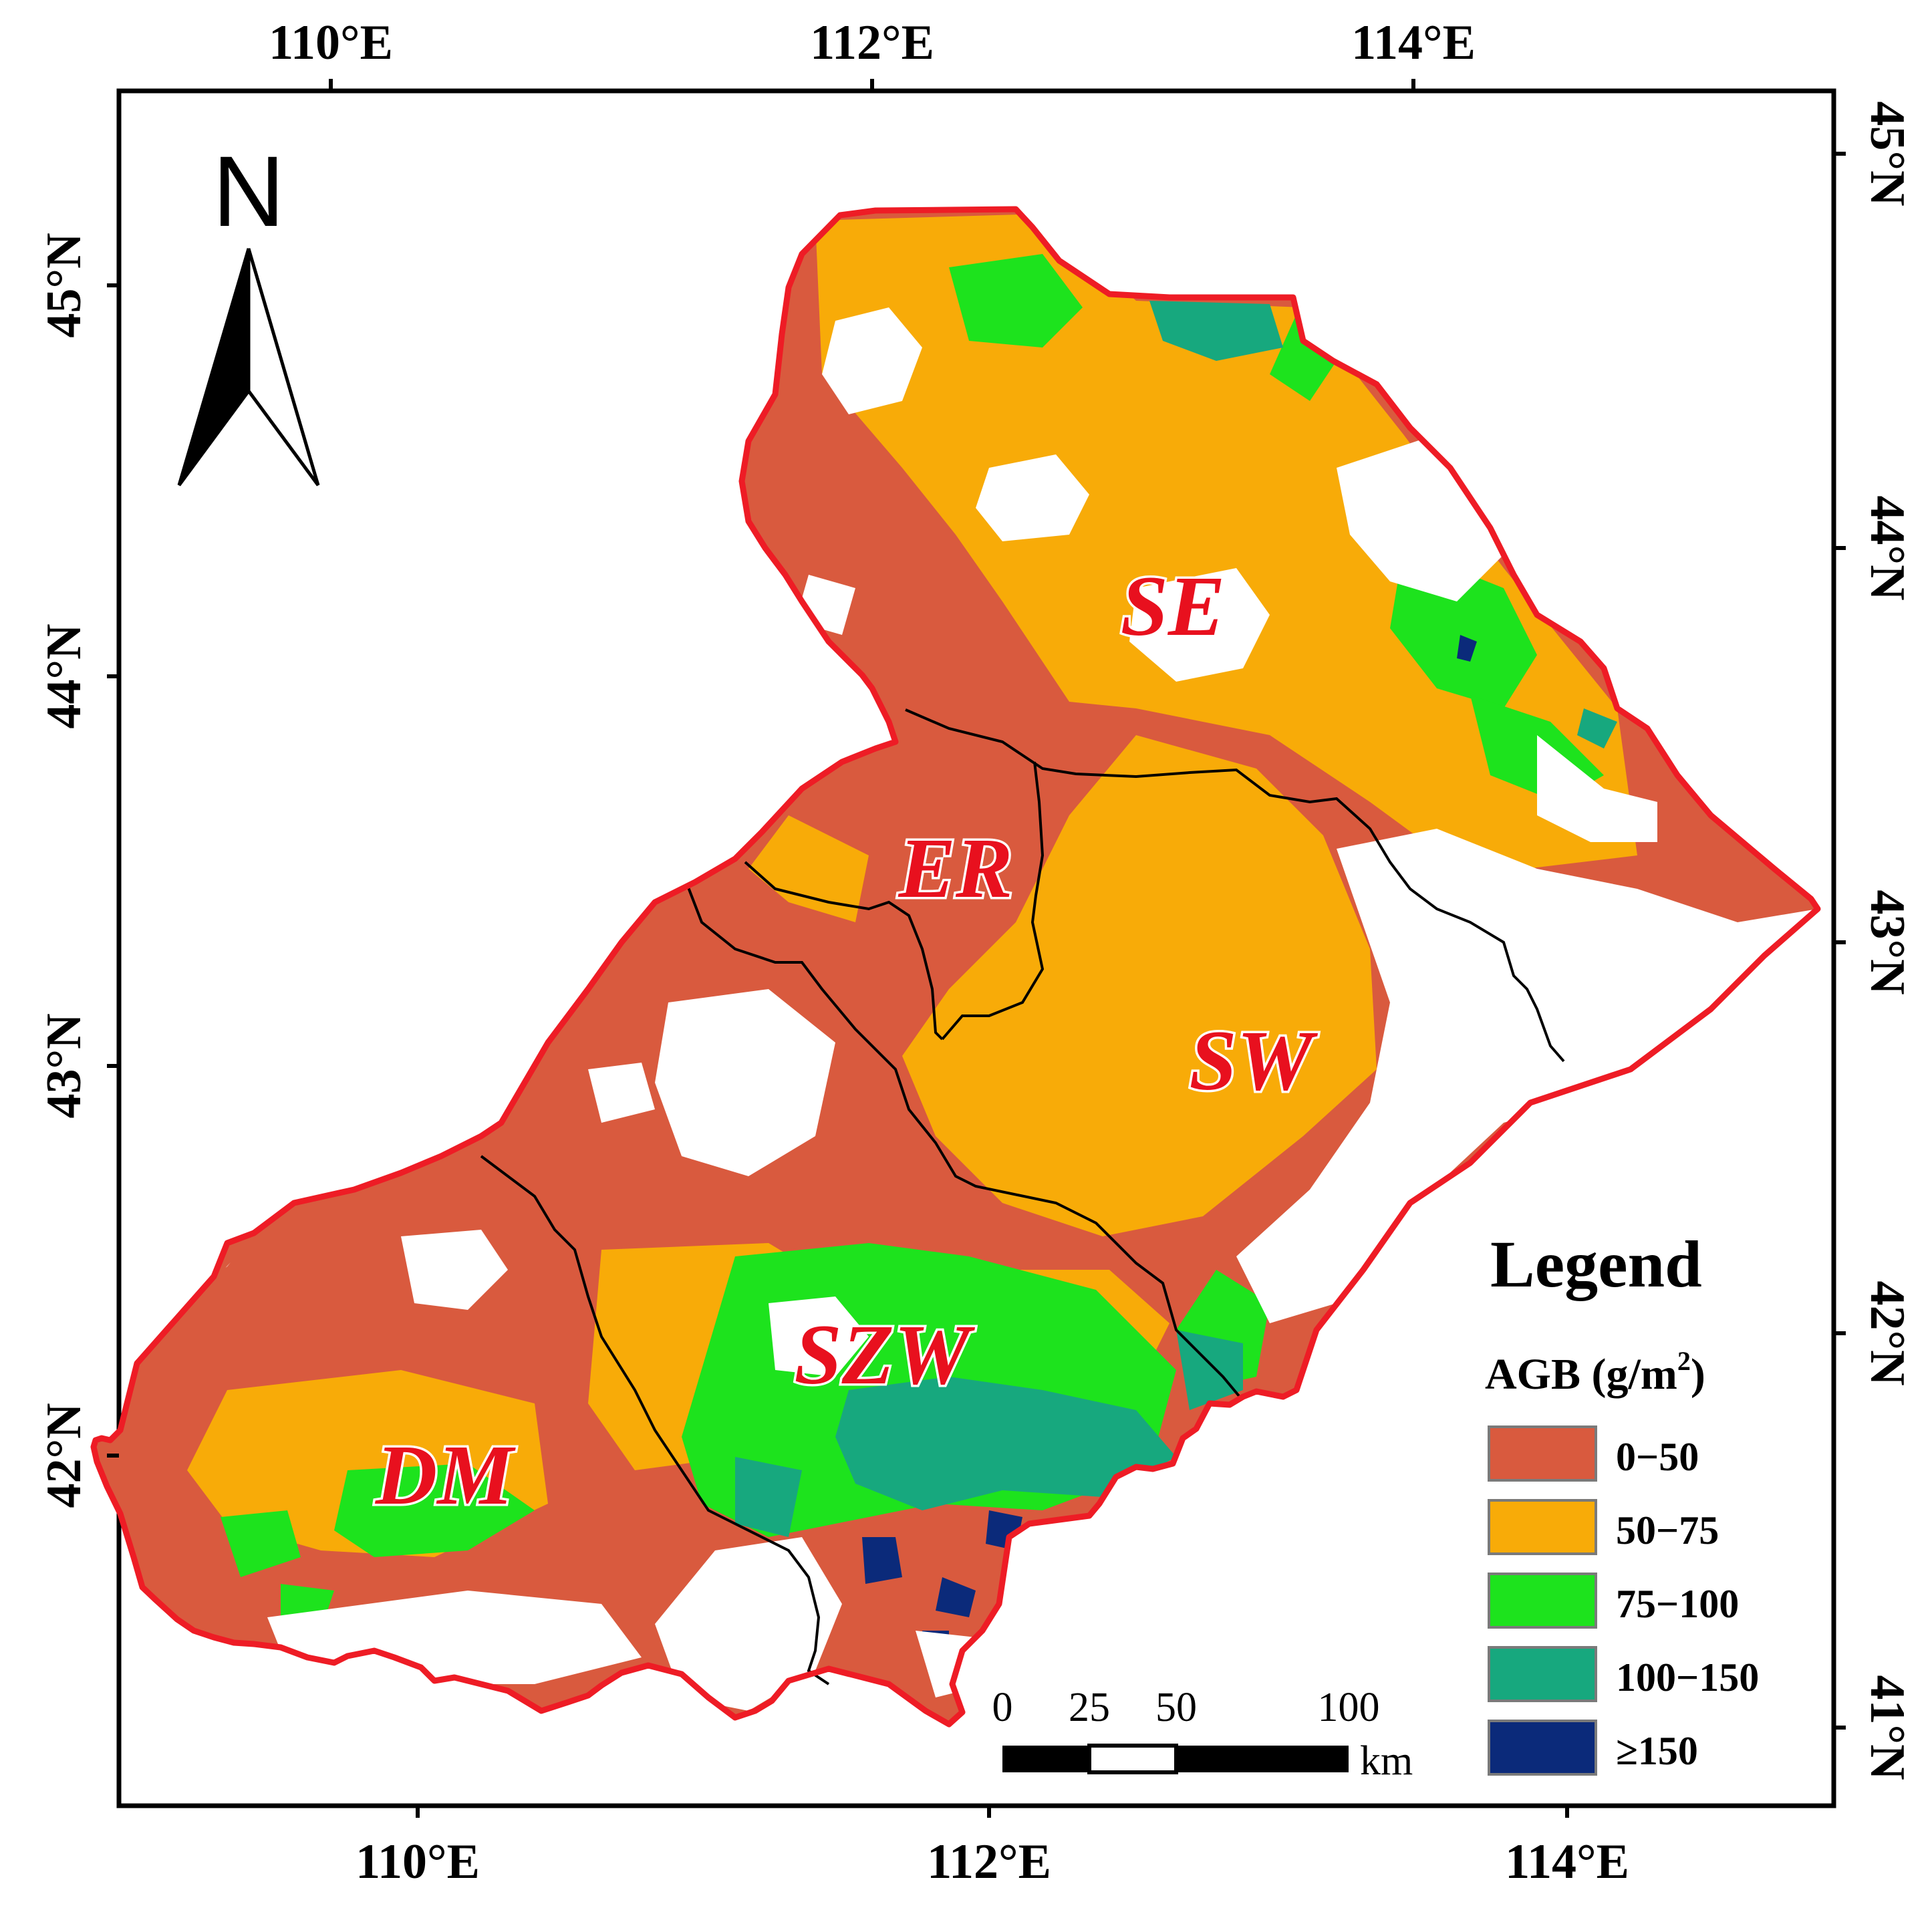  What do you see at coordinates (1687, 1677) in the screenshot?
I see `legend-label-100-150: 100−150` at bounding box center [1687, 1677].